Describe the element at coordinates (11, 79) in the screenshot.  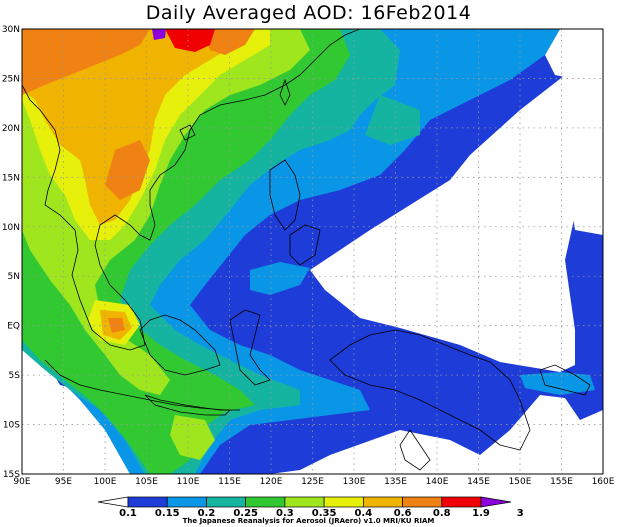
I see `lat-tick-label: 25N` at that location.